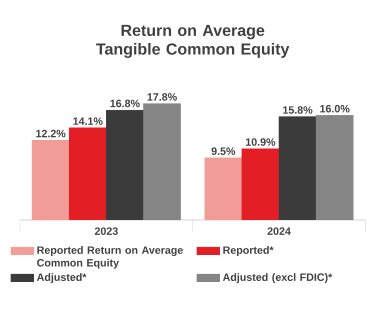 The image size is (382, 328). What do you see at coordinates (279, 231) in the screenshot?
I see `x-tick-label: 2024` at bounding box center [279, 231].